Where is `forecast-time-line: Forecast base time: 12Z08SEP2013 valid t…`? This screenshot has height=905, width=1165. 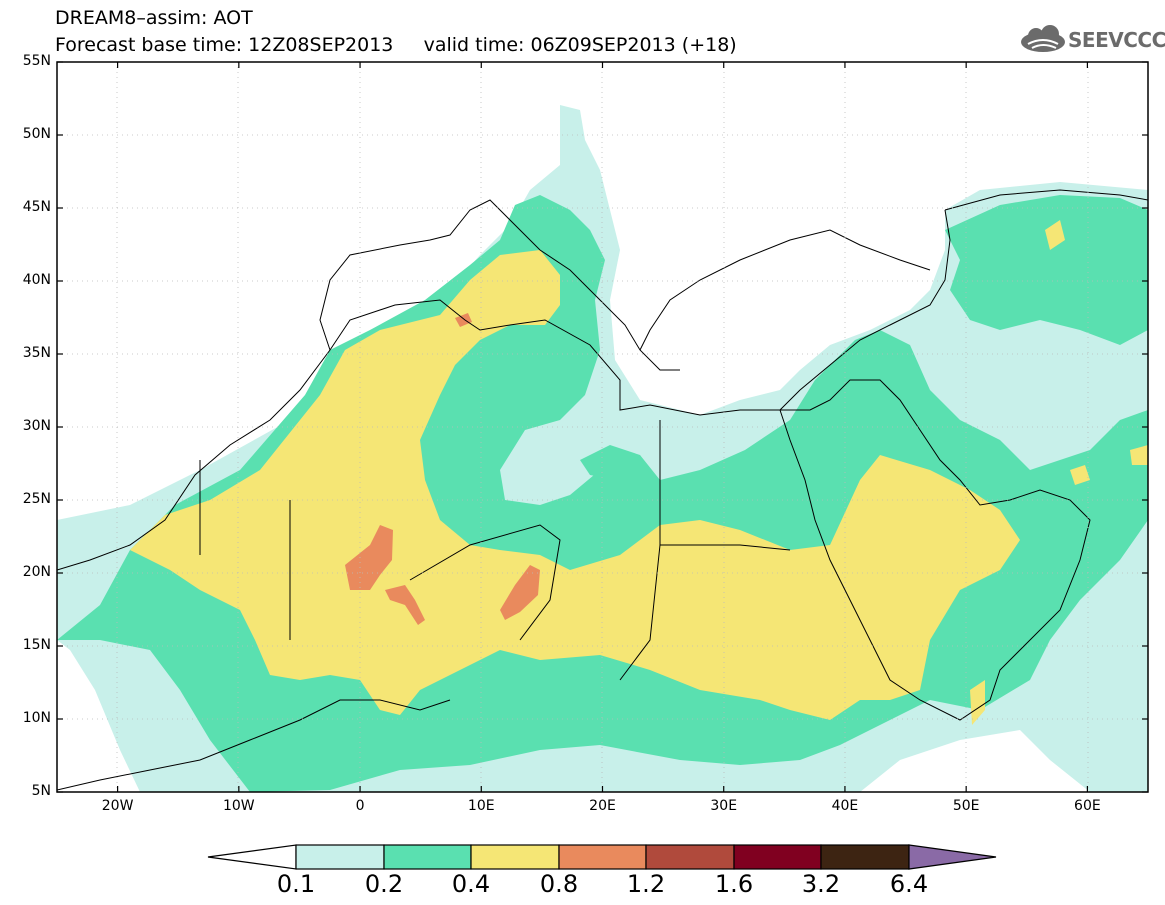
forecast-time-line: Forecast base time: 12Z08SEP2013 valid t… is located at coordinates (396, 45).